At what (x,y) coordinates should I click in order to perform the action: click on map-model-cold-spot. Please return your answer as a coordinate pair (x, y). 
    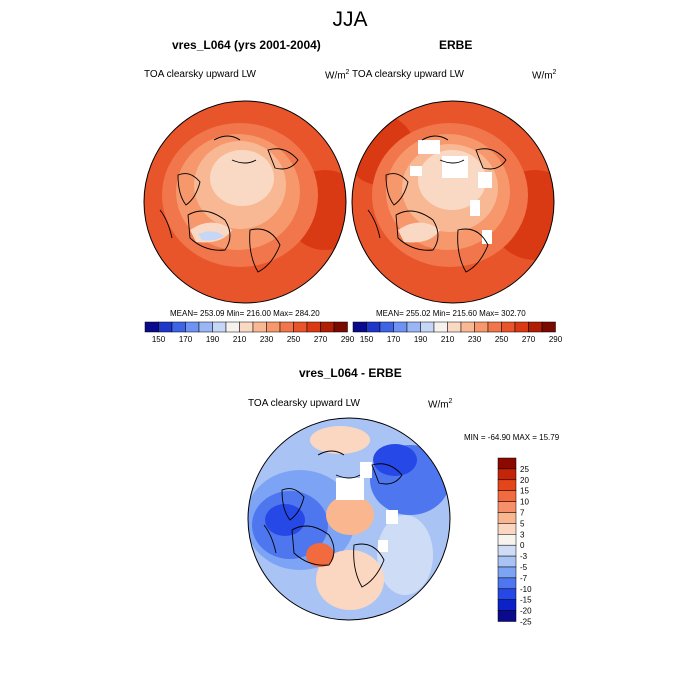
    Looking at the image, I should click on (211, 236).